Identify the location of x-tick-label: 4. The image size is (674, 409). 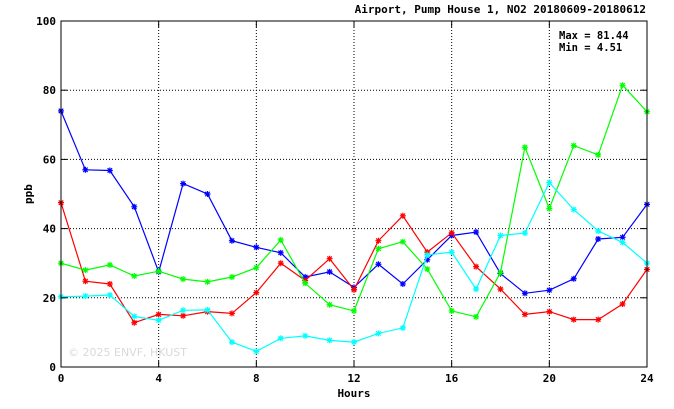
(158, 378).